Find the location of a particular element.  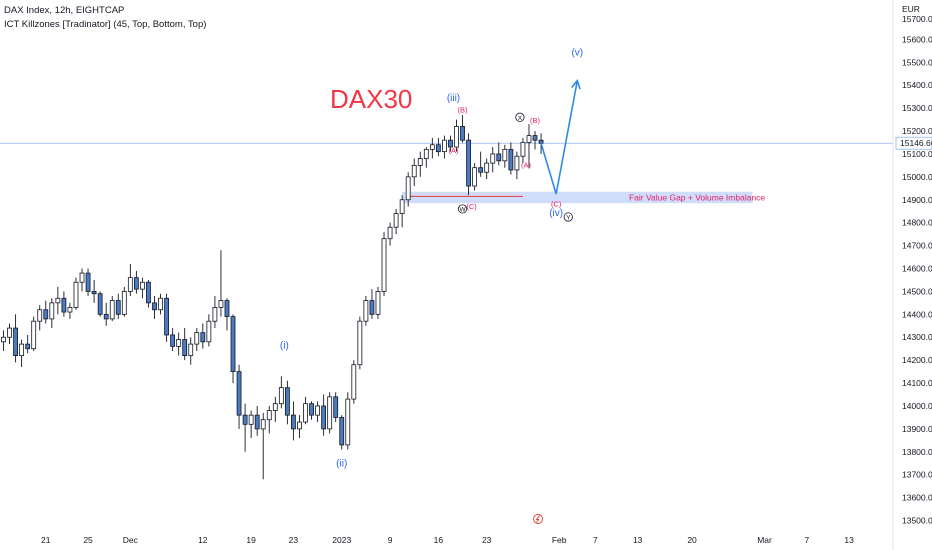

x-tick-label: Dec is located at coordinates (131, 540).